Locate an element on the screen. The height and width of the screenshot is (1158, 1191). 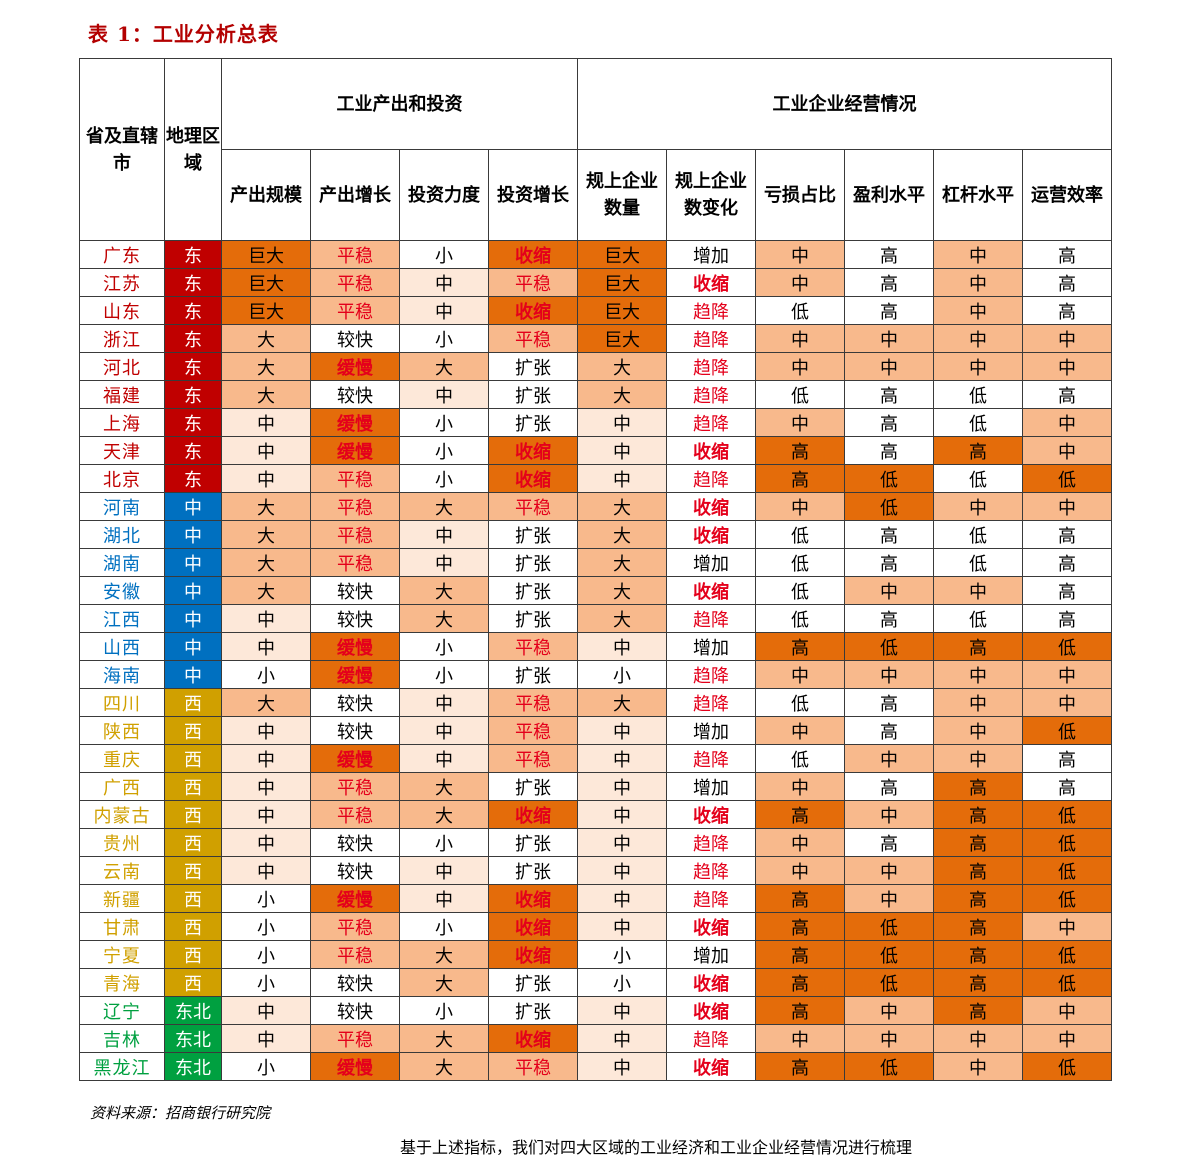
table-row: 辽宁 东北中较快小扩张中收缩高中高中 is located at coordinates (596, 1010).